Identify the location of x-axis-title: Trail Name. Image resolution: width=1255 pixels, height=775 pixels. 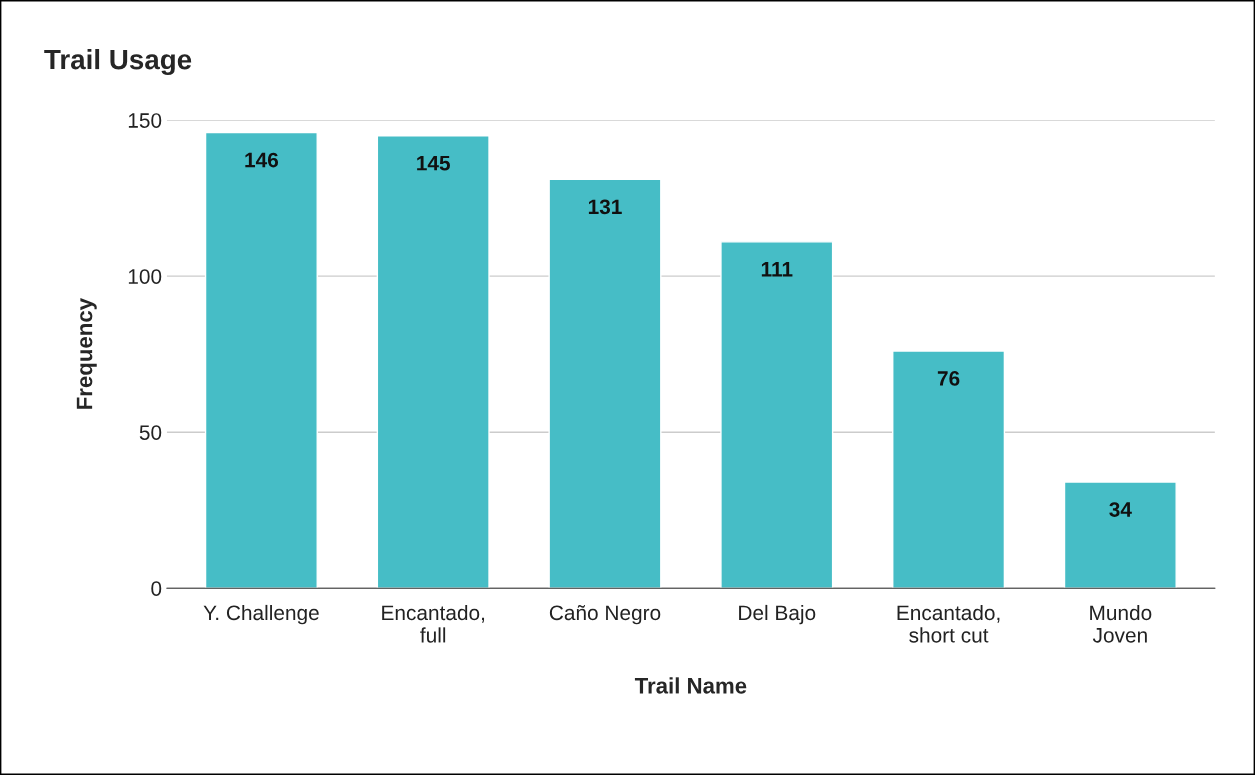
(690, 685).